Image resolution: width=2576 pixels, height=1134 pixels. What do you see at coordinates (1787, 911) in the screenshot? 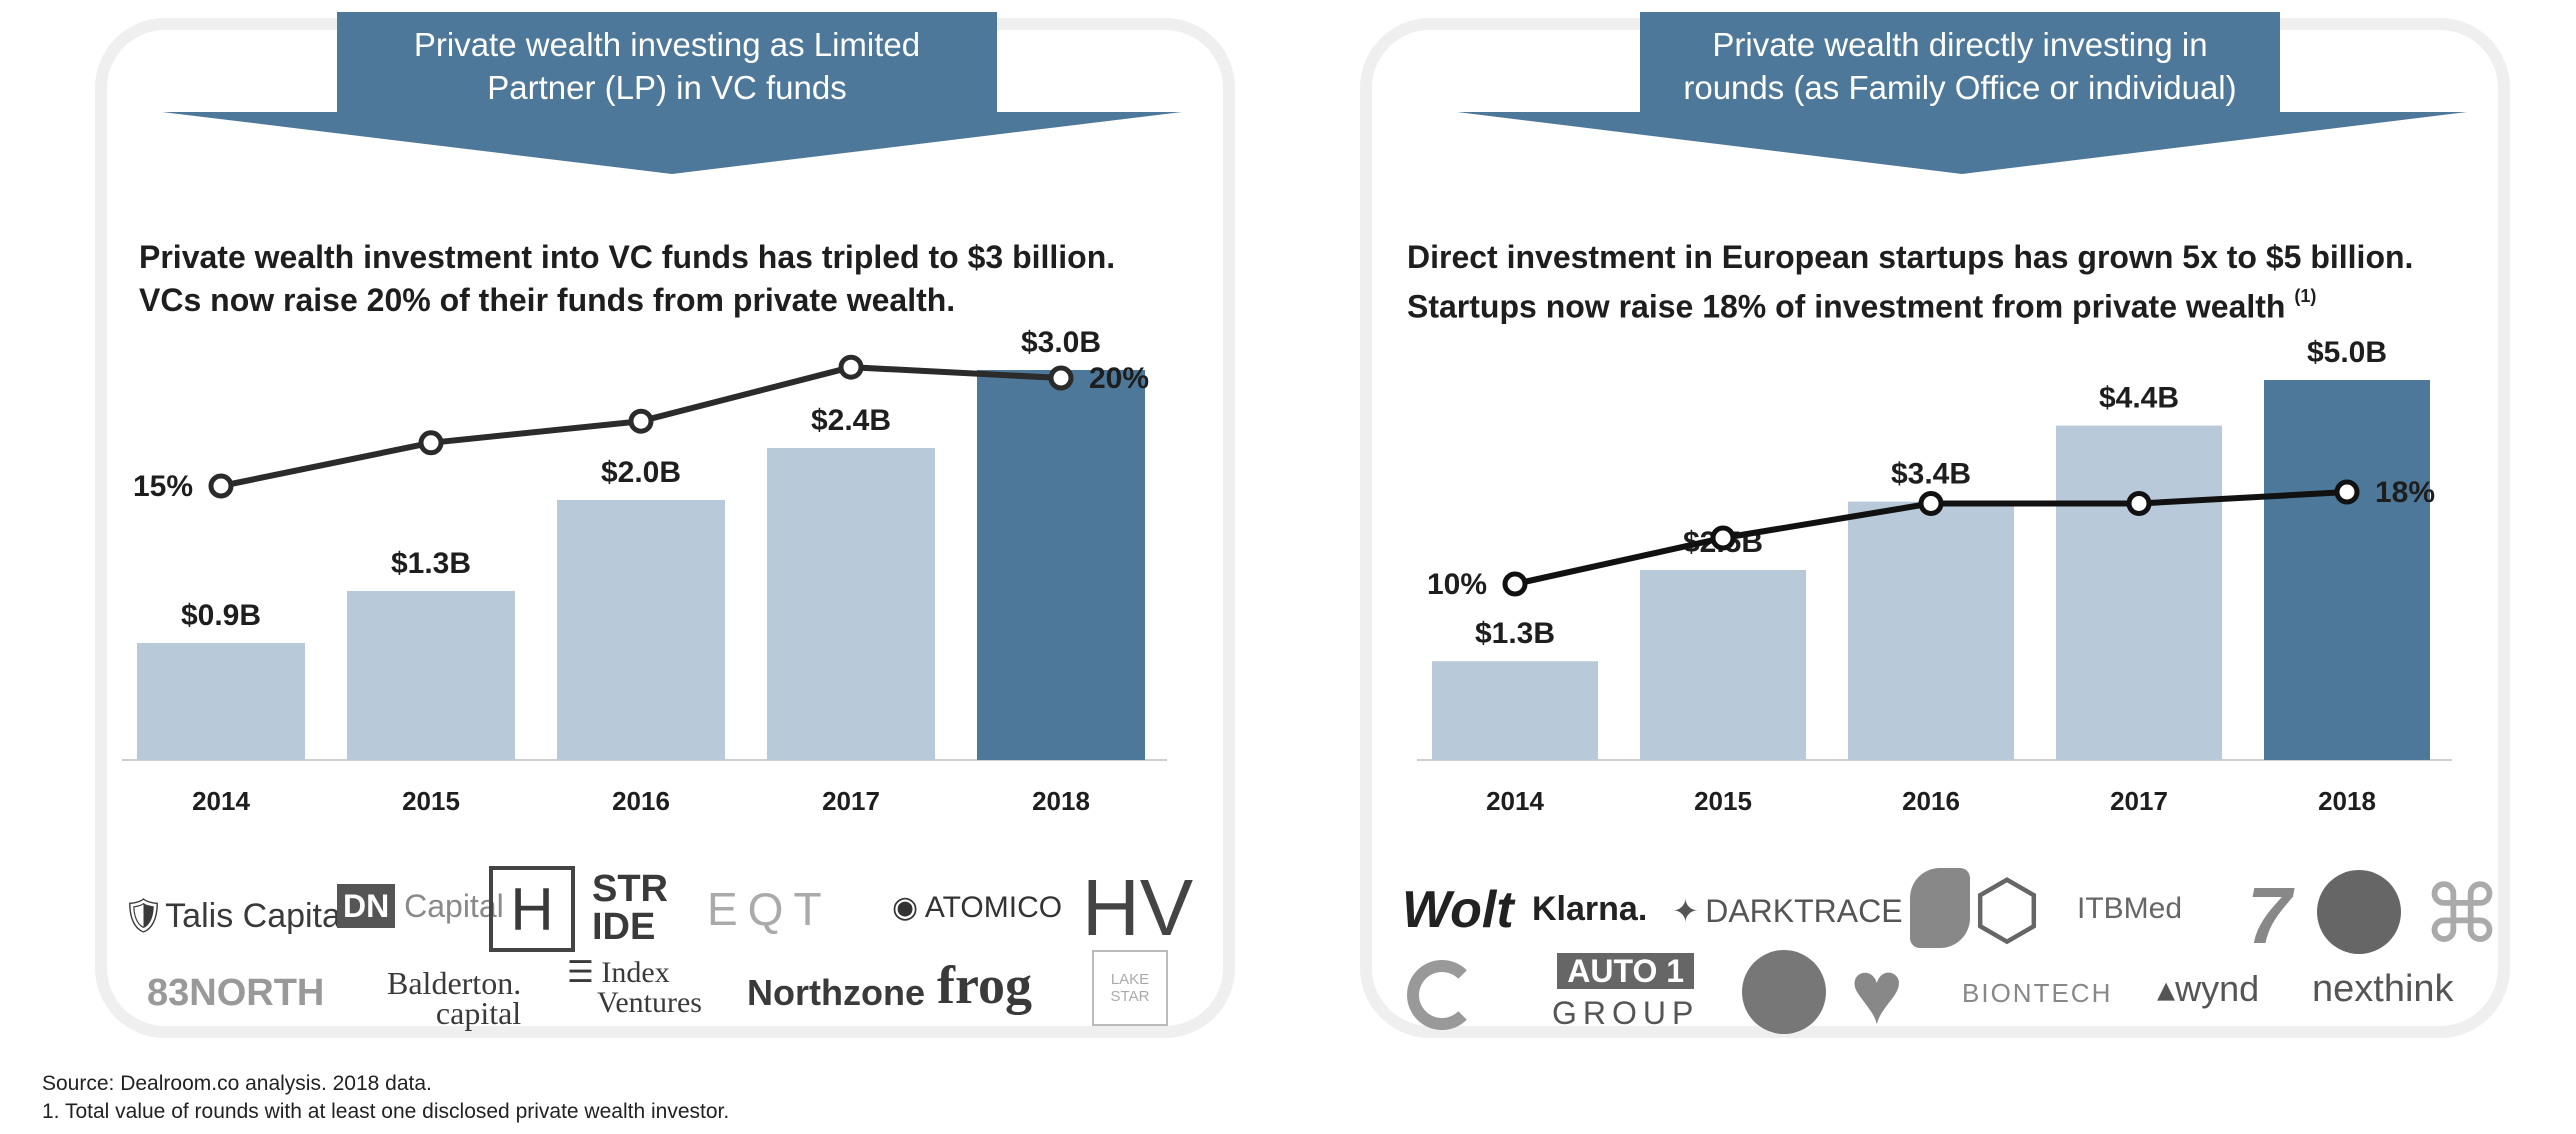
I see `logo-darktrace: ✦ DARKTRACE` at bounding box center [1787, 911].